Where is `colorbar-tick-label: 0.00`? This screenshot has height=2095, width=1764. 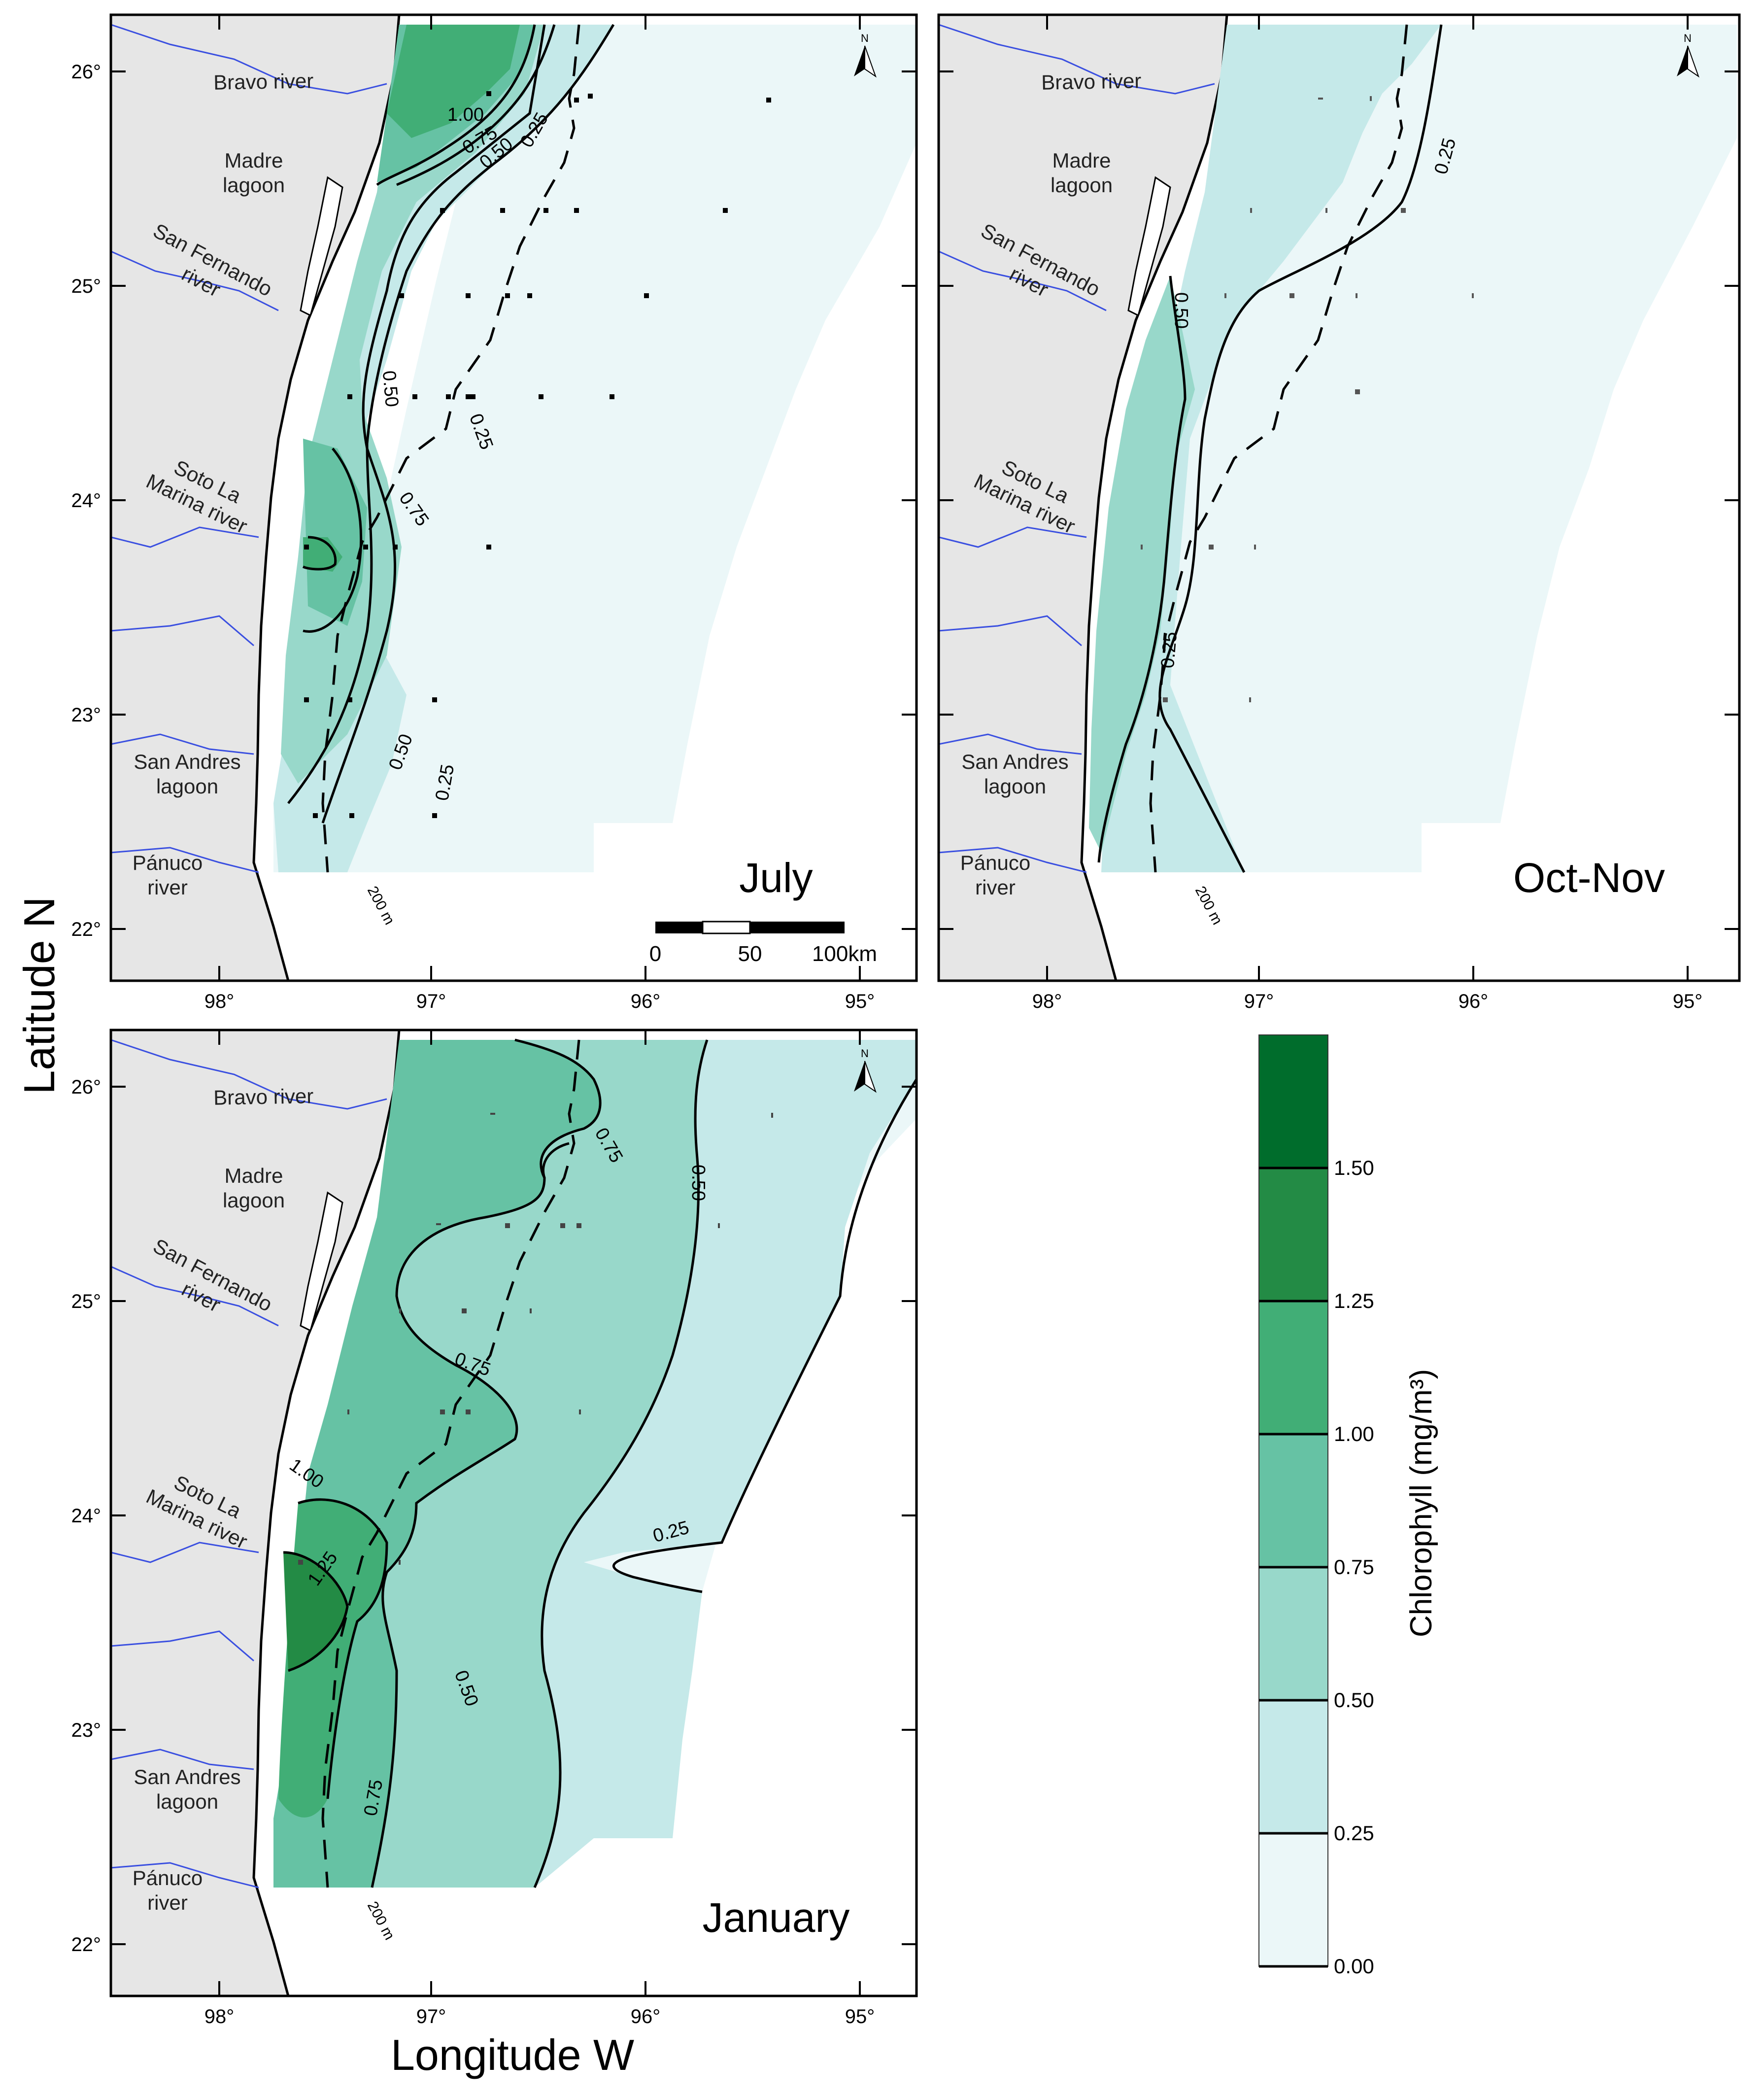 colorbar-tick-label: 0.00 is located at coordinates (1354, 1966).